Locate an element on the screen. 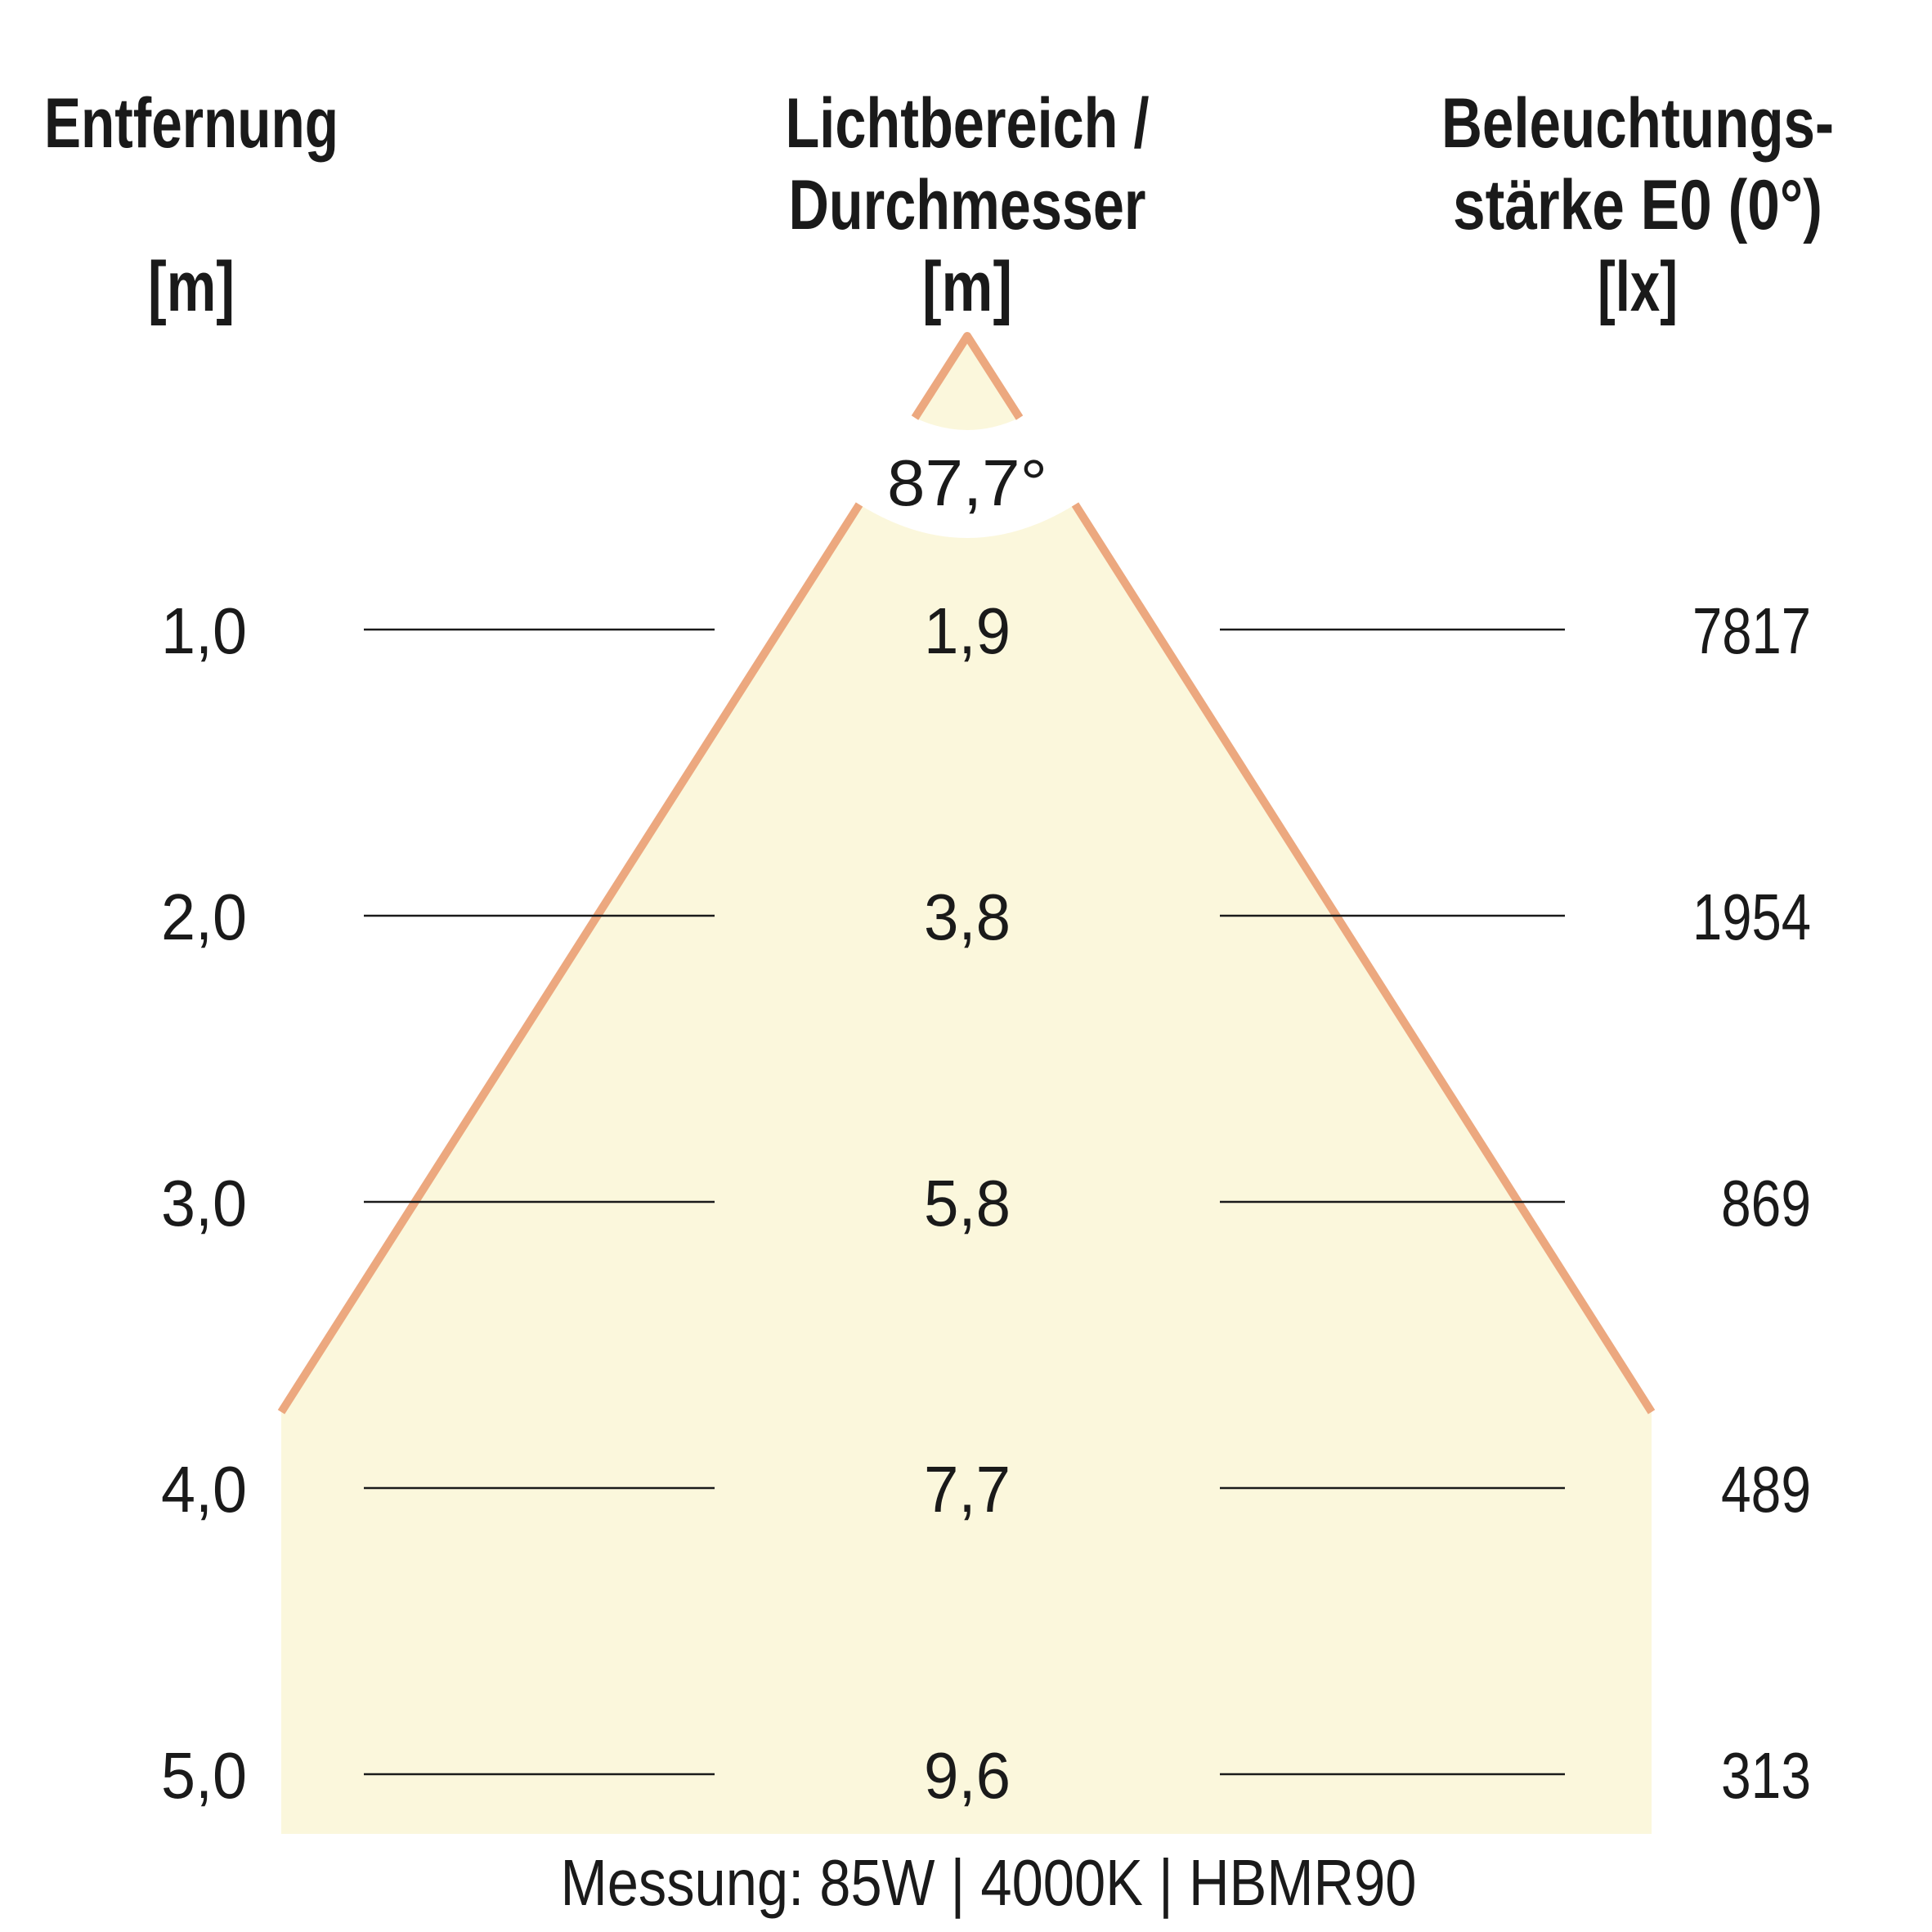 The image size is (1932, 1932). measurement-note: Messung: 85W | 4000K | HBMR90 is located at coordinates (989, 1882).